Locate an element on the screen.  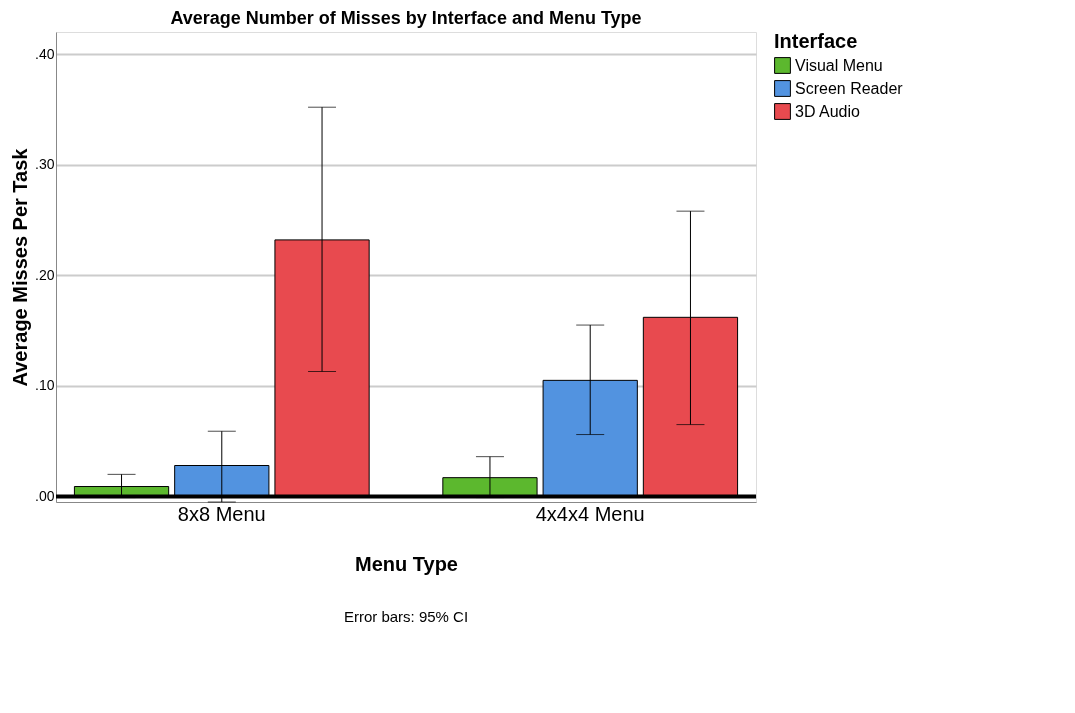
legend-title: Interface is located at coordinates (816, 41).